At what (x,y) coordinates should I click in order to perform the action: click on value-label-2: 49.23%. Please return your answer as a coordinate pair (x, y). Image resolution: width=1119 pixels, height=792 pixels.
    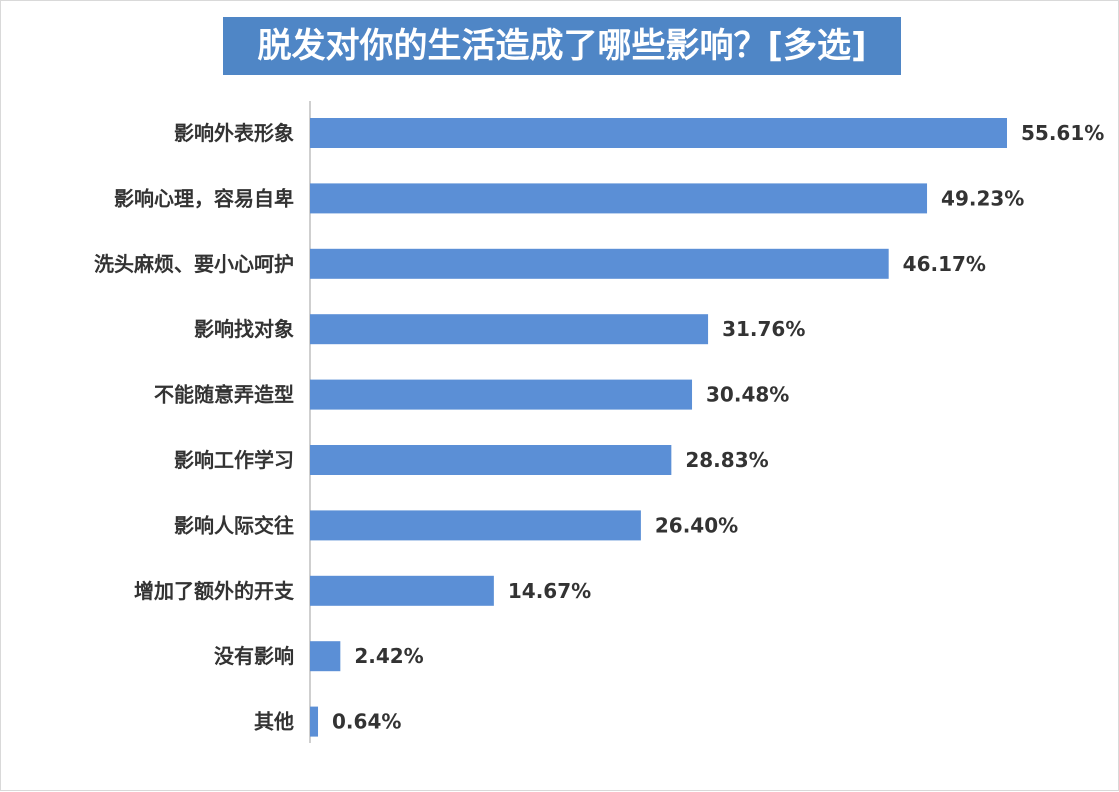
    Looking at the image, I should click on (982, 198).